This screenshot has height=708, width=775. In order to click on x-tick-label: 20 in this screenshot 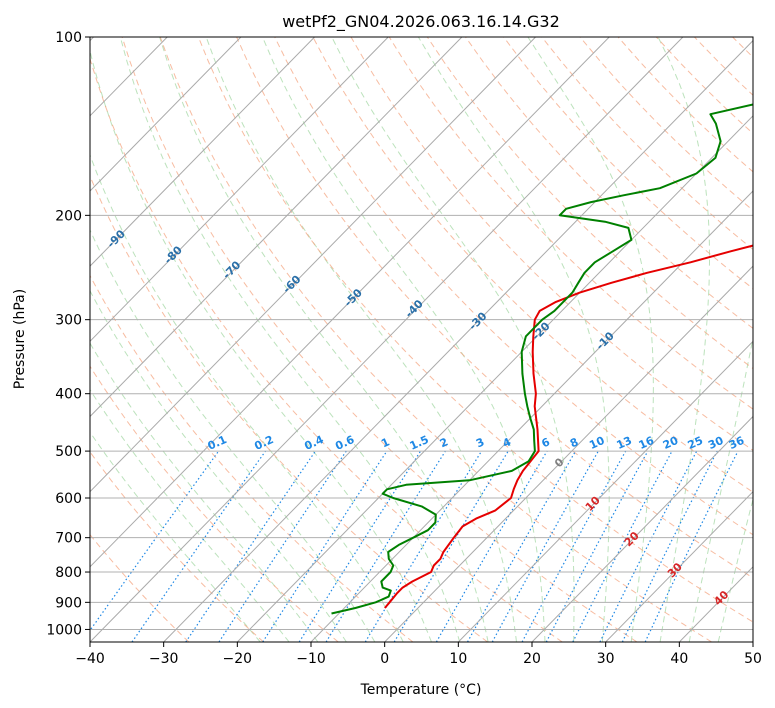, I will do `click(532, 659)`.